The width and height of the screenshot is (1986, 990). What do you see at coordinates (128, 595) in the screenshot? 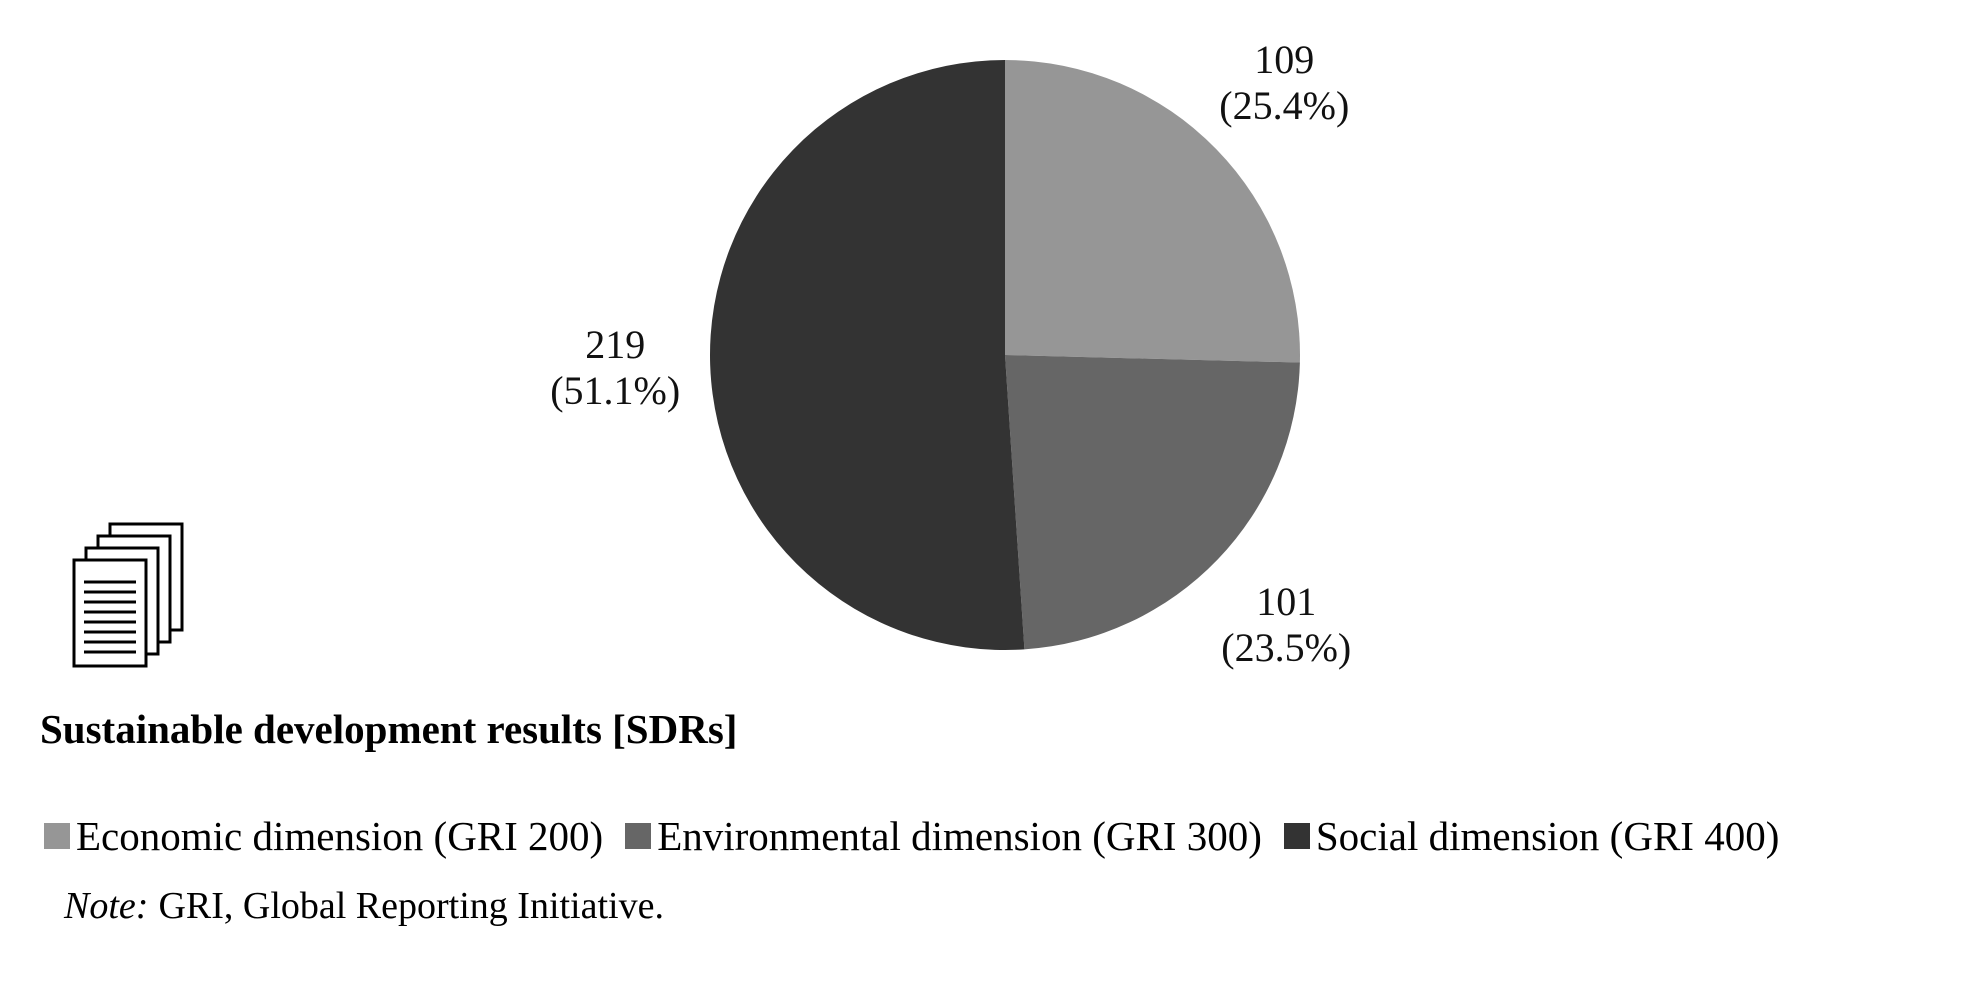
I see `documents-stack-icon` at bounding box center [128, 595].